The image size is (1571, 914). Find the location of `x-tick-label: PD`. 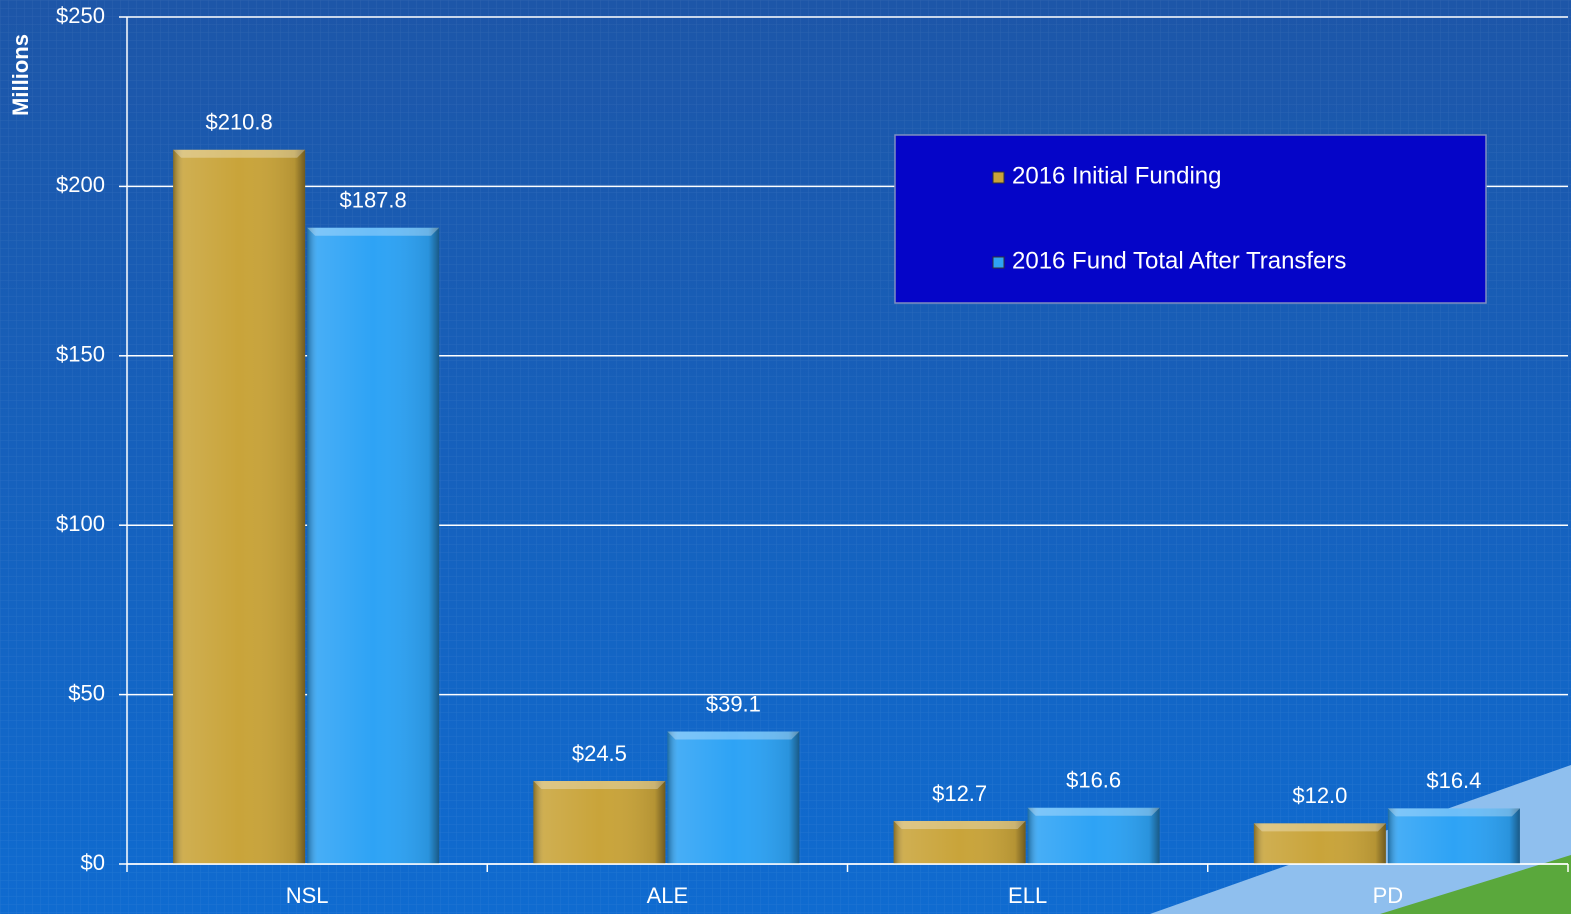

x-tick-label: PD is located at coordinates (1388, 895).